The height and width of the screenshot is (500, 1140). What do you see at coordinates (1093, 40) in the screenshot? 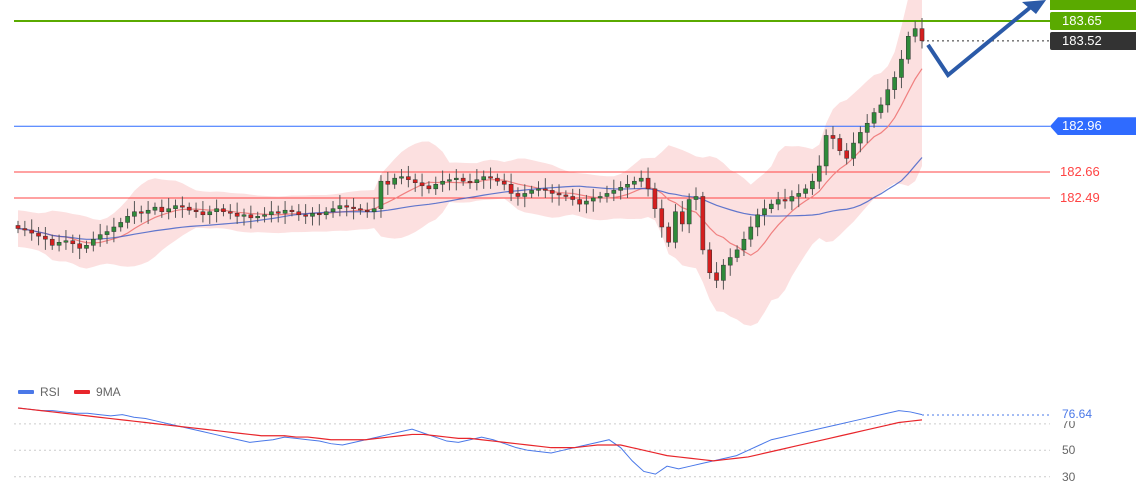
I see `price-tag-current: 183.52` at bounding box center [1093, 40].